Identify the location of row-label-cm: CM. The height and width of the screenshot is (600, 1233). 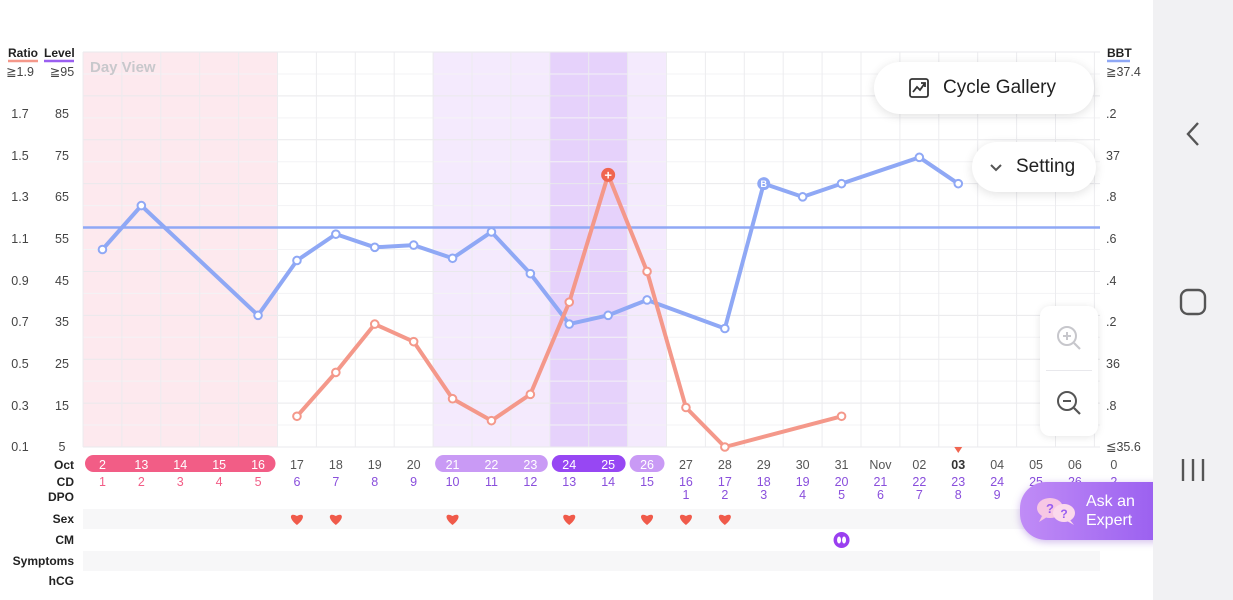
(64, 540).